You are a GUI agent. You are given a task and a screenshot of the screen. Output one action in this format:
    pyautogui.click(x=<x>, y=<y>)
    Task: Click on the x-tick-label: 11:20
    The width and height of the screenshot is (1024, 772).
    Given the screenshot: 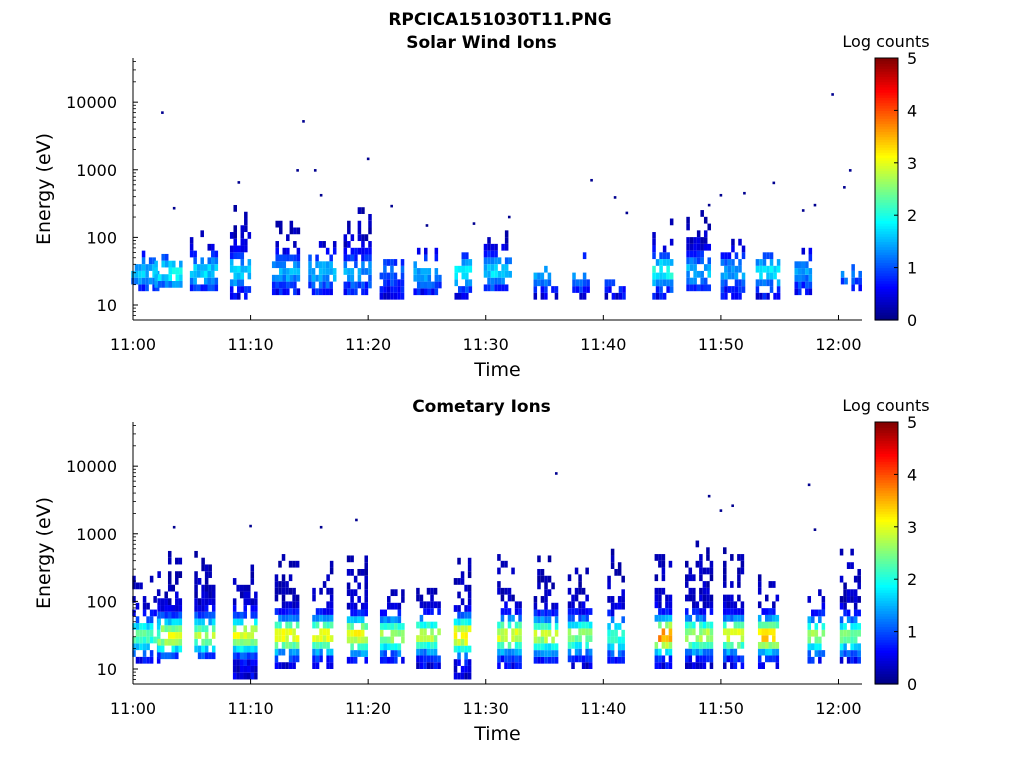 What is the action you would take?
    pyautogui.click(x=368, y=708)
    